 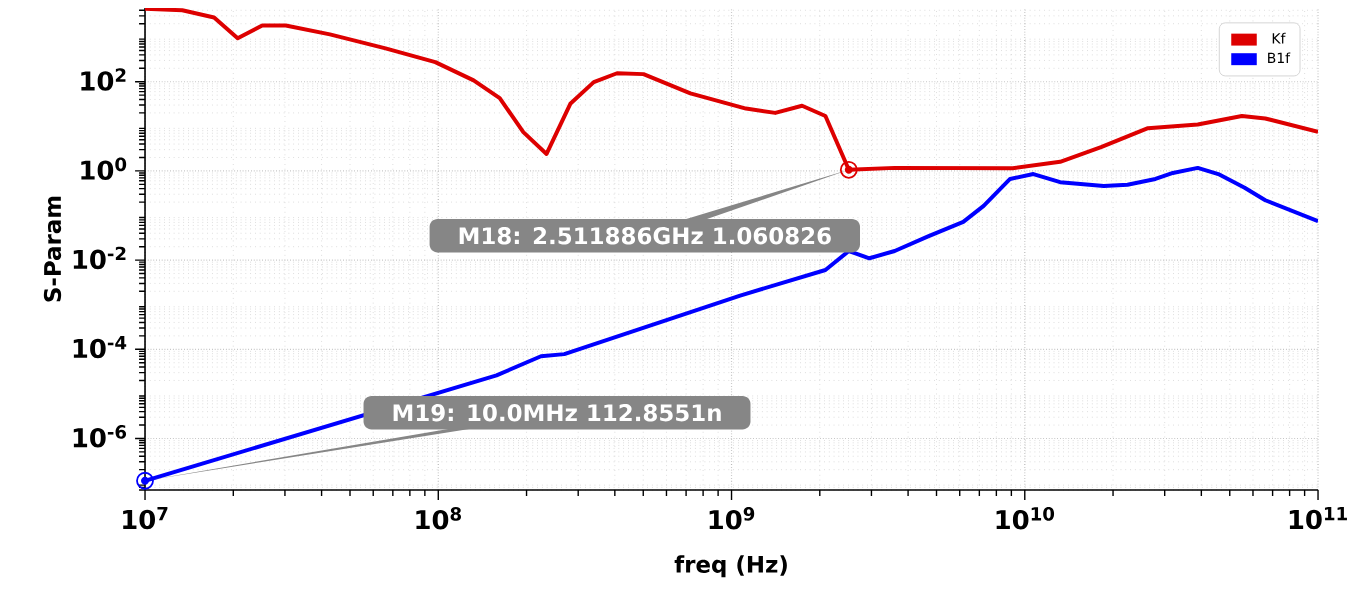 I want to click on legend-label: B1f, so click(x=1279, y=57).